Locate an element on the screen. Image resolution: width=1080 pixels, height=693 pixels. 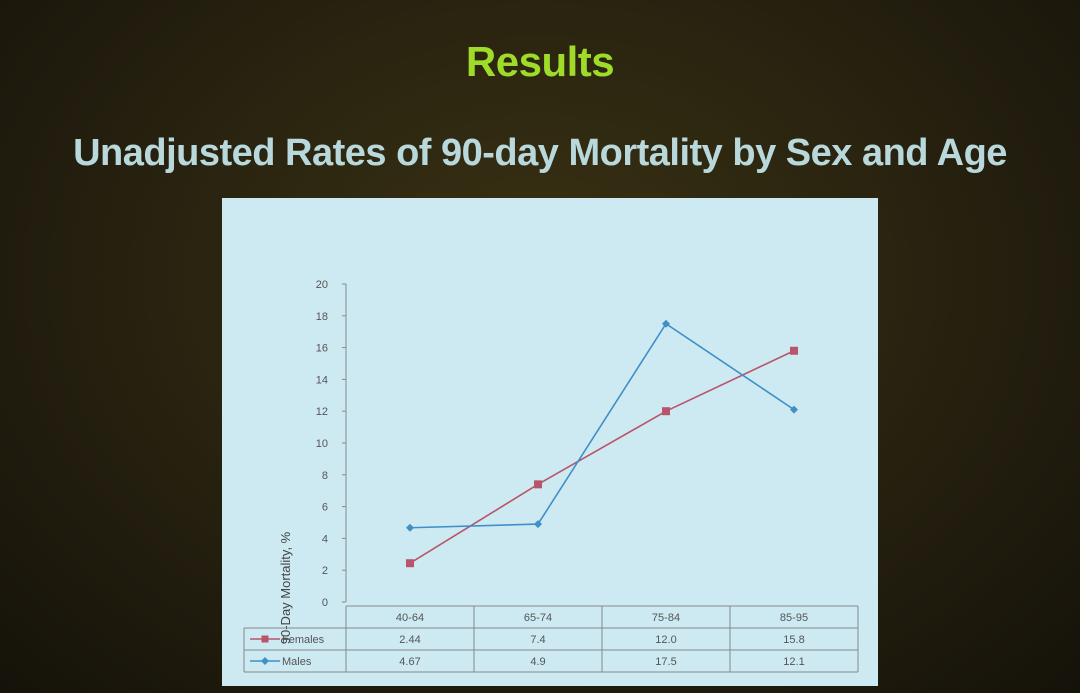
data-label-males: 17.5 is located at coordinates (665, 662).